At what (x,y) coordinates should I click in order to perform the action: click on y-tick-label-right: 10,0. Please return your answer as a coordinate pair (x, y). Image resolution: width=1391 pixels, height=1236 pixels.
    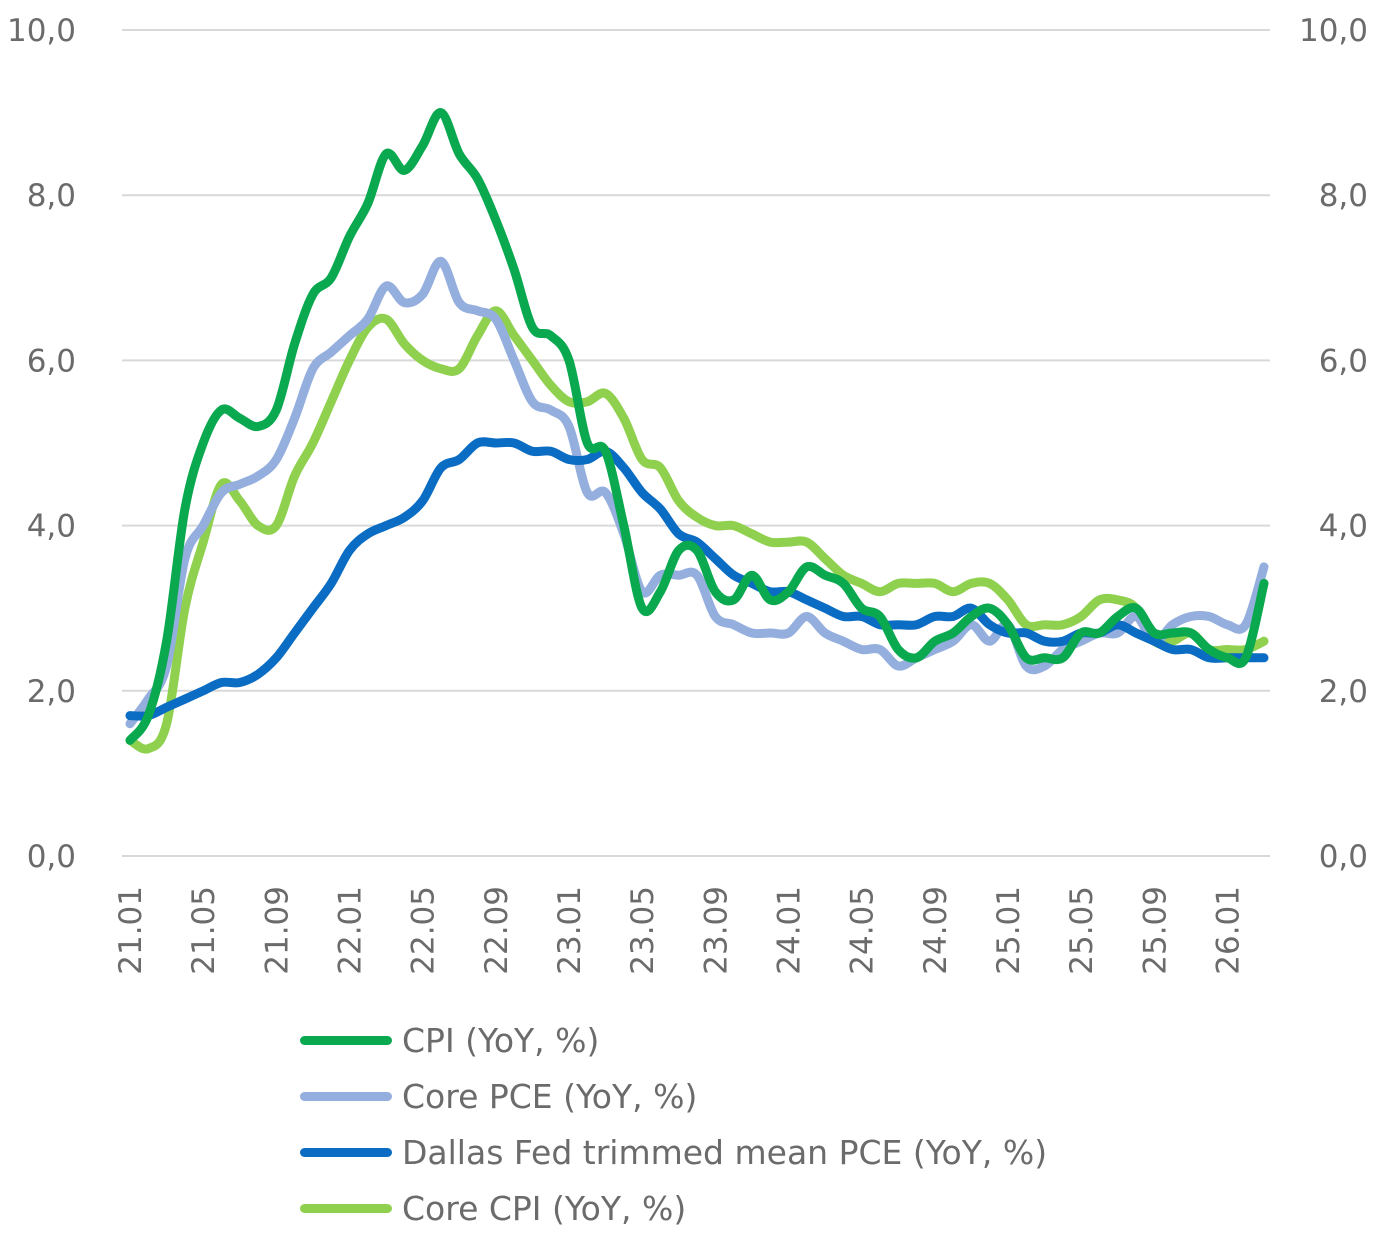
    Looking at the image, I should click on (1333, 31).